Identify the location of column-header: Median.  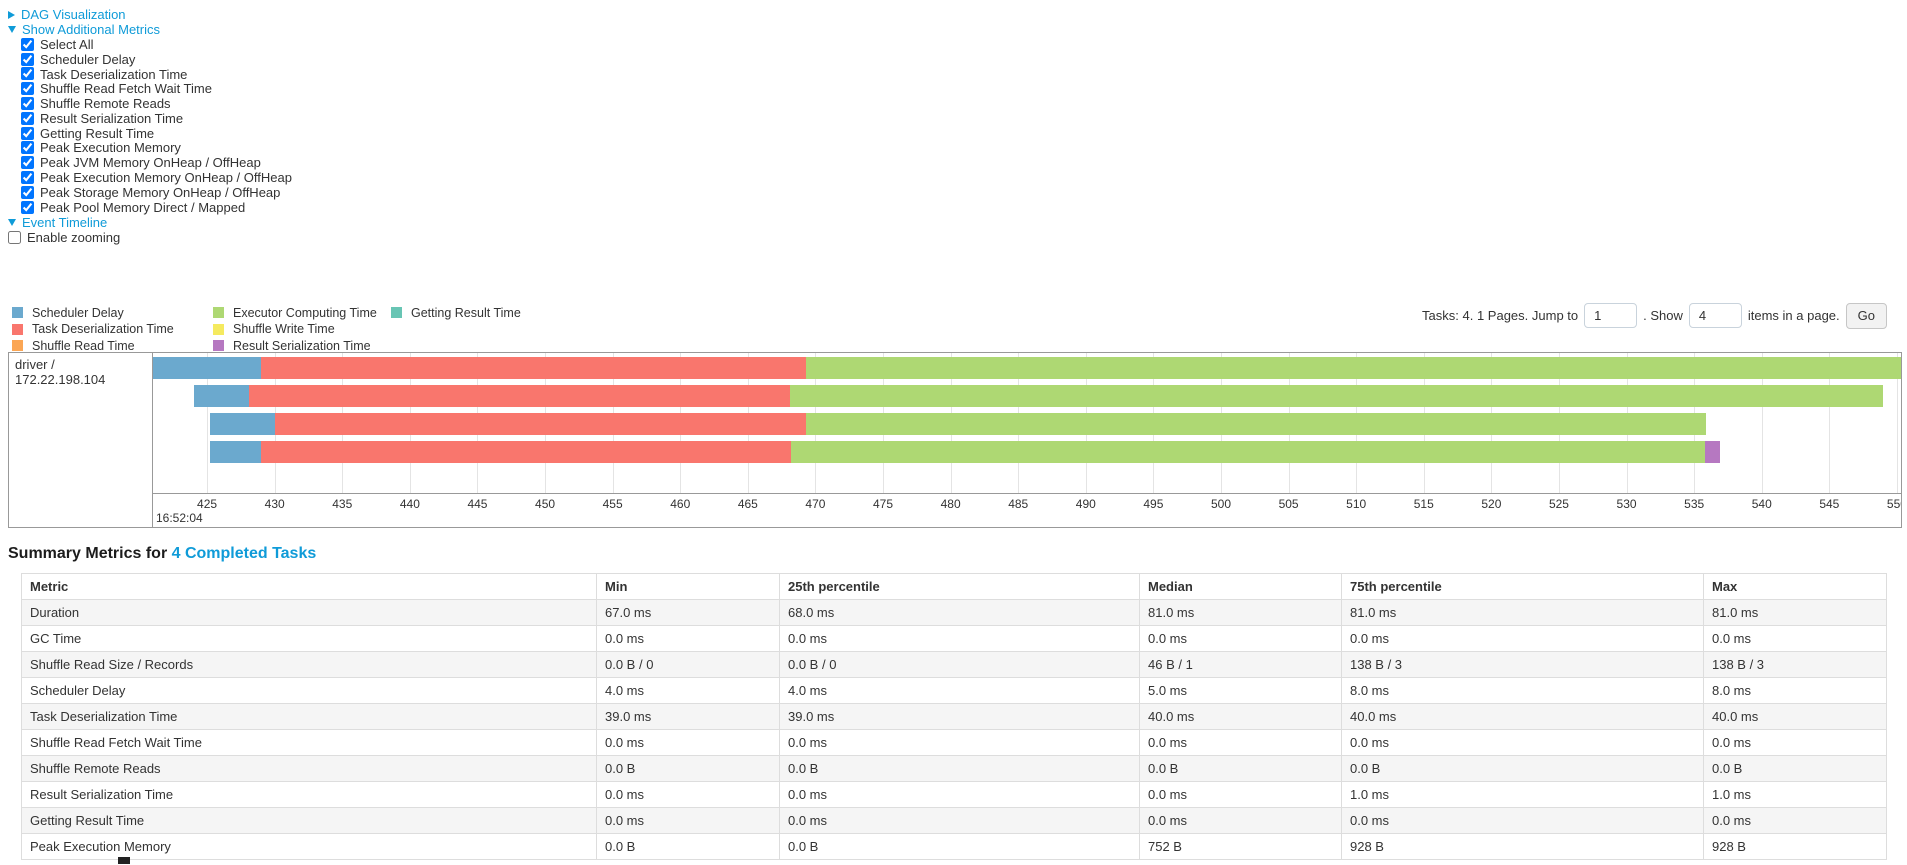
(1240, 586).